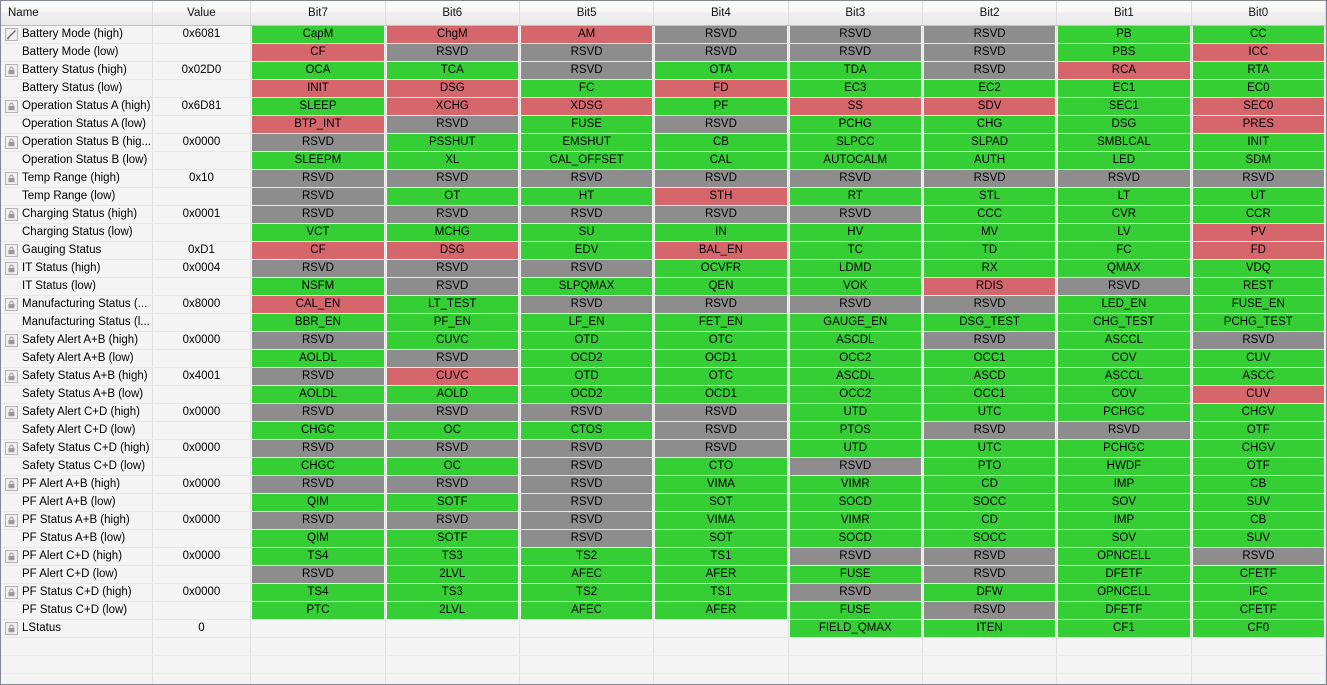 This screenshot has width=1327, height=685. Describe the element at coordinates (452, 88) in the screenshot. I see `bit-cell-bit6: DSG` at that location.